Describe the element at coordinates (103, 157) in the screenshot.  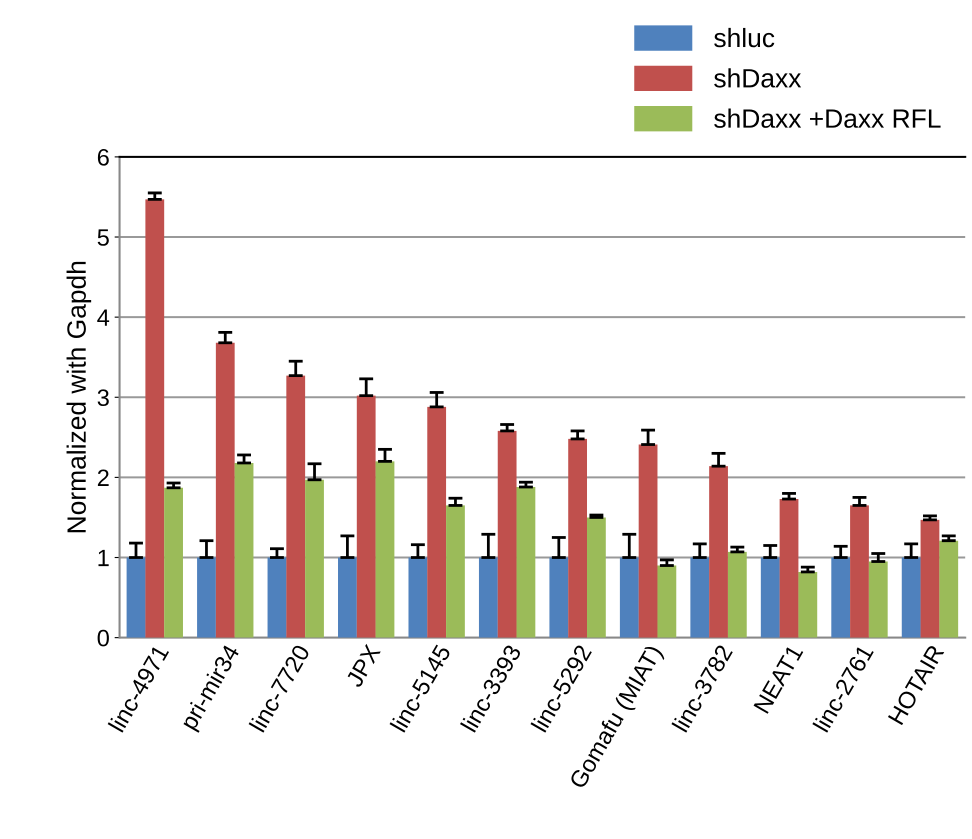
I see `y-tick-label: 6` at that location.